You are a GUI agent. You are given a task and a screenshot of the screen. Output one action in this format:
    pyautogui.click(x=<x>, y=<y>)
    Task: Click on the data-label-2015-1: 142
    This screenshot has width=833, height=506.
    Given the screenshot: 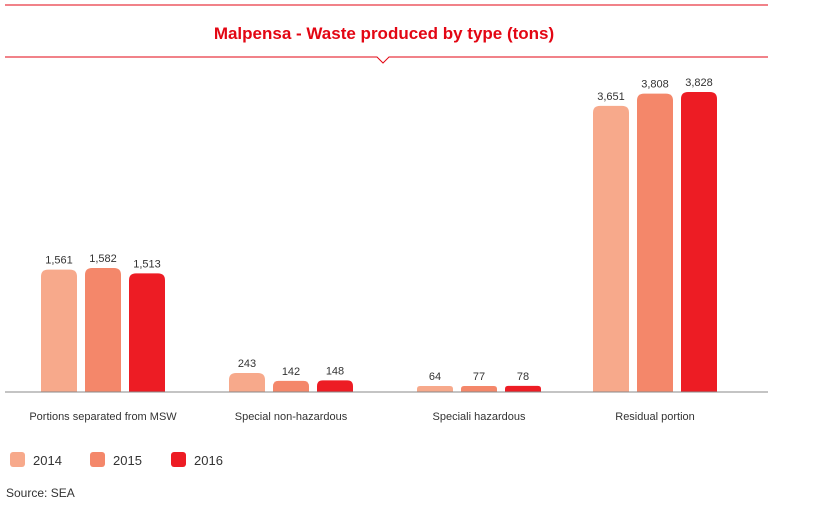 What is the action you would take?
    pyautogui.click(x=291, y=372)
    